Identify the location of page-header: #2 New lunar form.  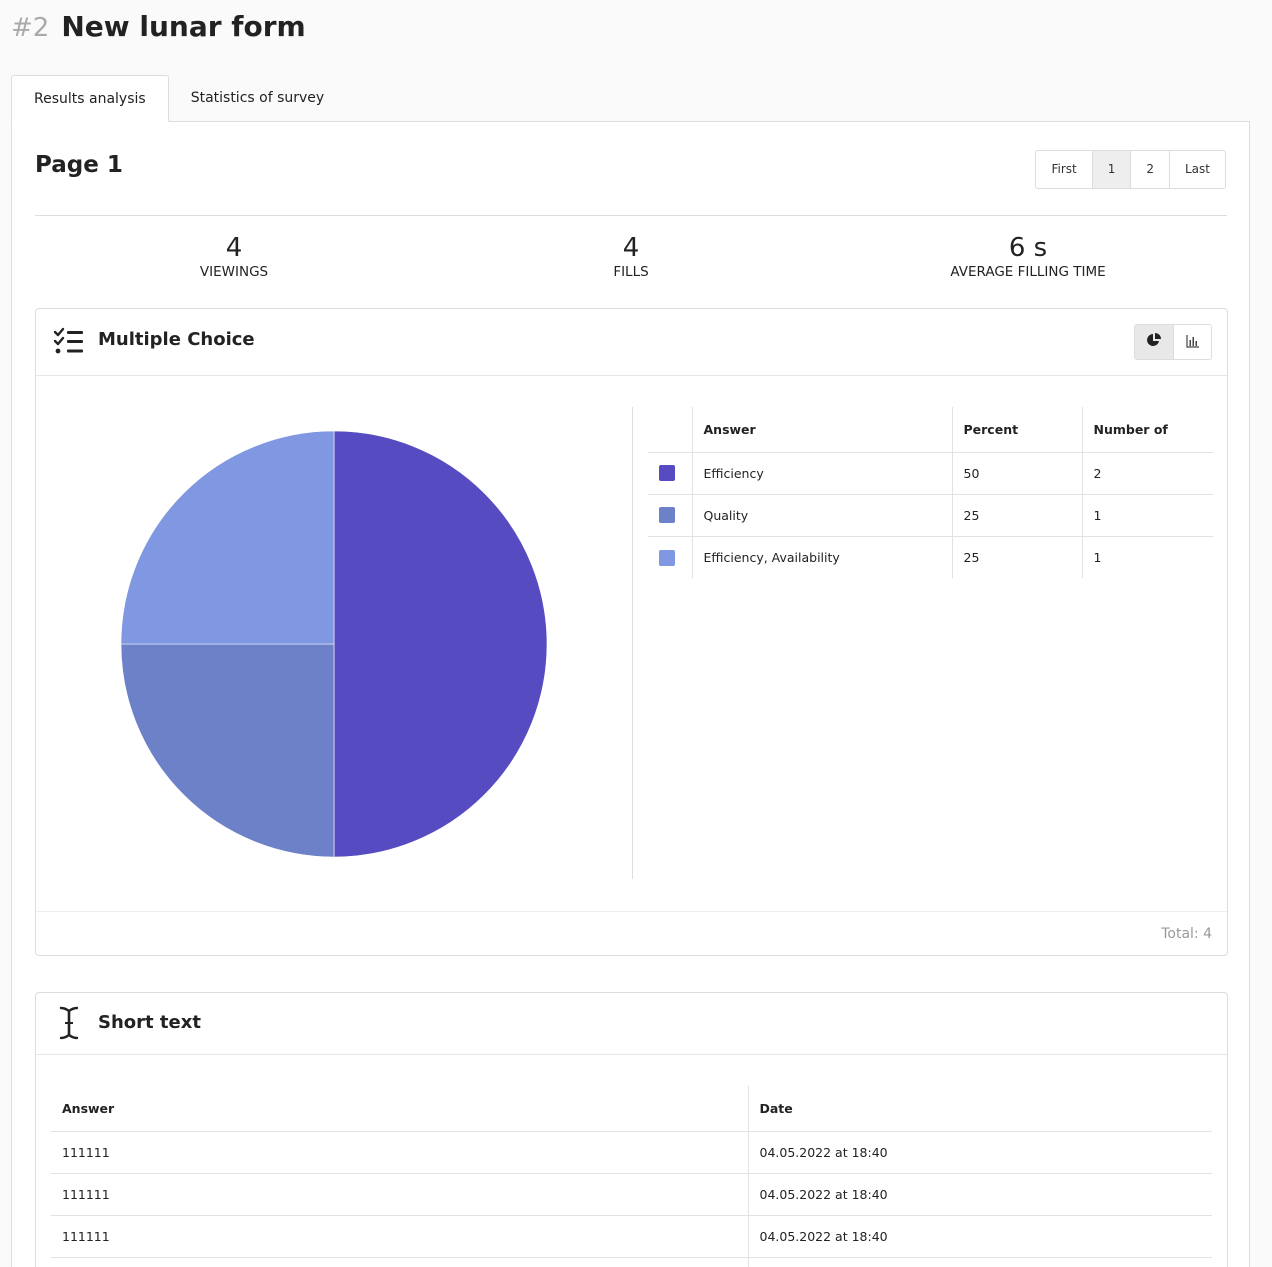
(158, 30).